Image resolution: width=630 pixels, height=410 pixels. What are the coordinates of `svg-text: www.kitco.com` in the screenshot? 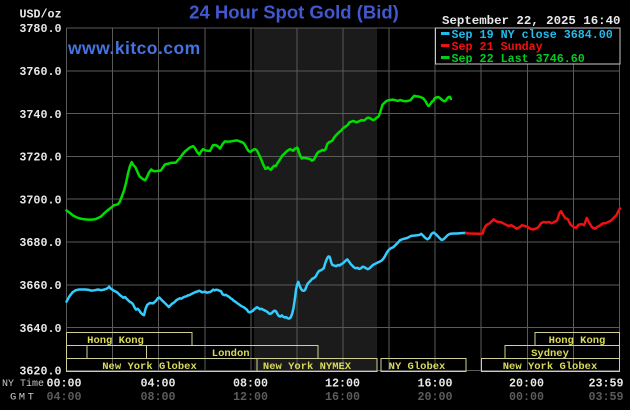 It's located at (134, 48).